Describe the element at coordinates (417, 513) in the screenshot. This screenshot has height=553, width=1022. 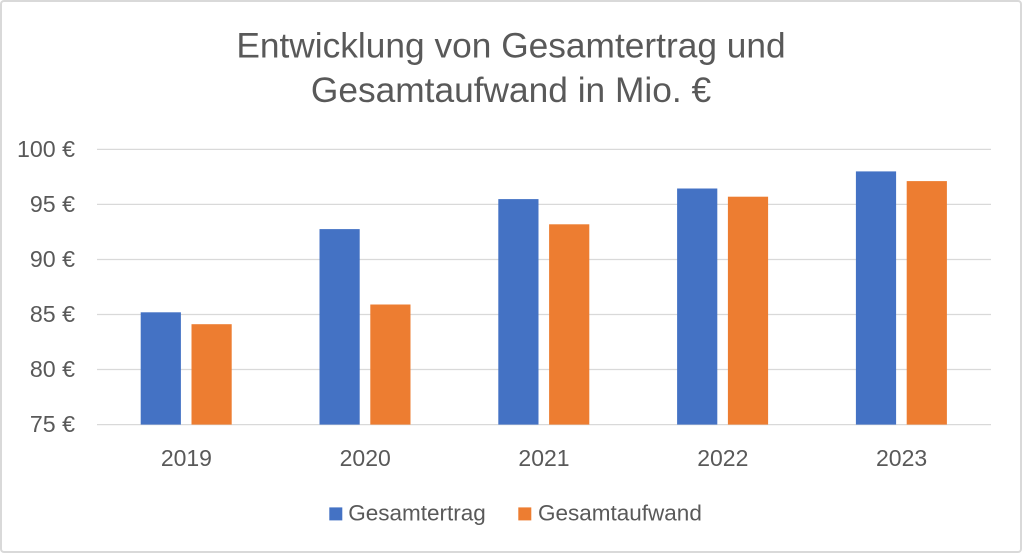
I see `svg-text: Gesamtertrag` at that location.